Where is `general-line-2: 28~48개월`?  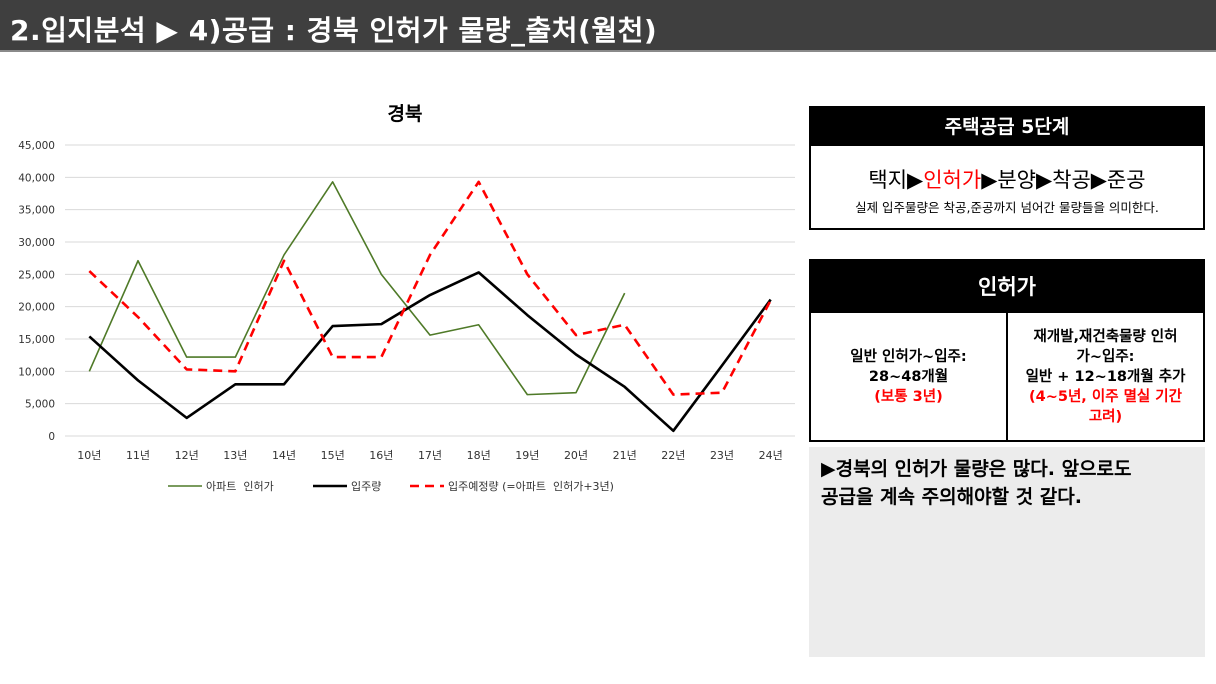
general-line-2: 28~48개월 is located at coordinates (908, 376).